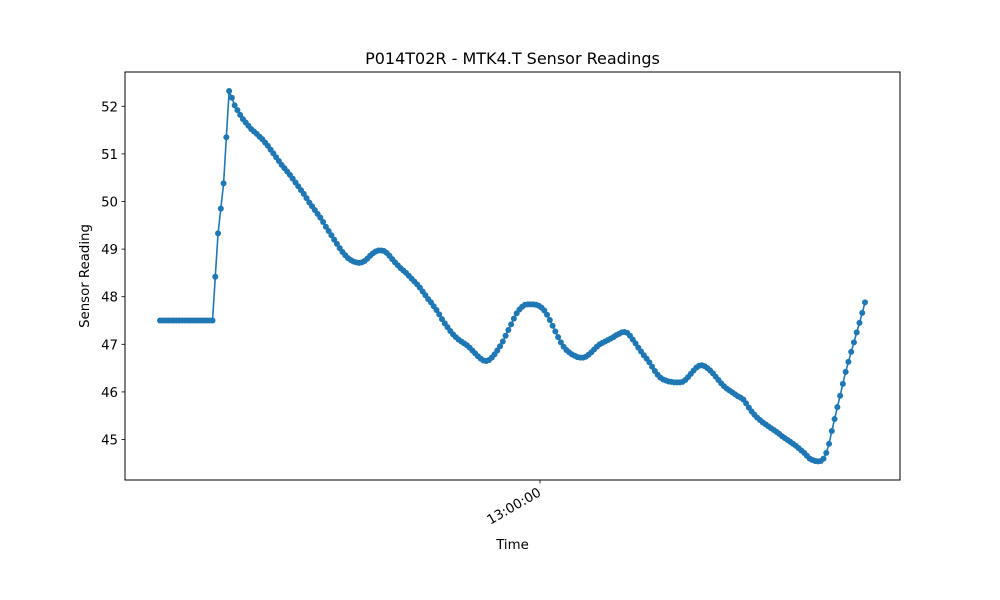 The height and width of the screenshot is (600, 1000). I want to click on y-tick-label: 52, so click(109, 107).